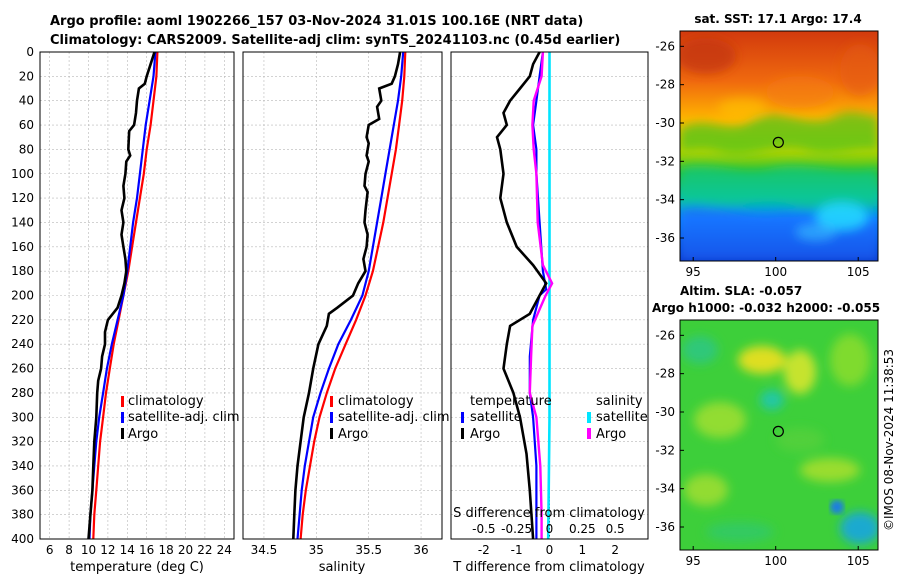  What do you see at coordinates (777, 19) in the screenshot?
I see `sst-map-title: sat. SST: 17.1 Argo: 17.4` at bounding box center [777, 19].